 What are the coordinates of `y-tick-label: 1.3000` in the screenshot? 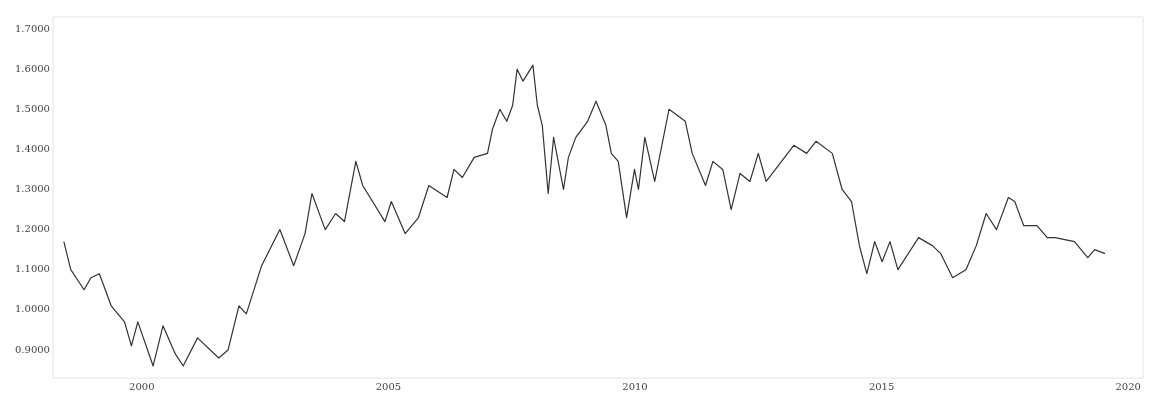 It's located at (32, 189).